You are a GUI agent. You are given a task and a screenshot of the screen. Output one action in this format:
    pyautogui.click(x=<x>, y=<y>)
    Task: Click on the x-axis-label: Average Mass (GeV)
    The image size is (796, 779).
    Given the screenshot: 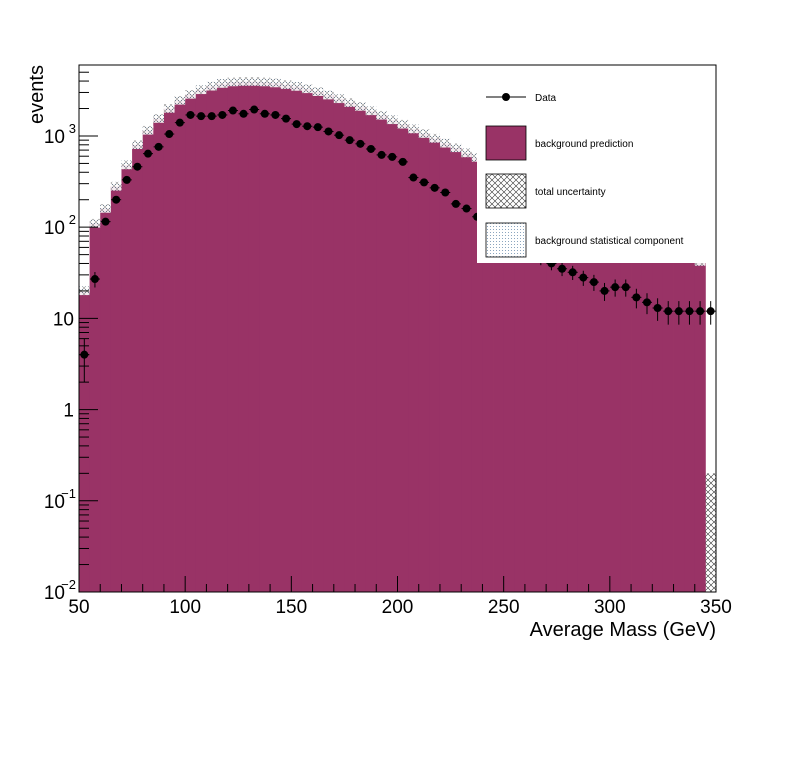 What is the action you would take?
    pyautogui.click(x=623, y=630)
    